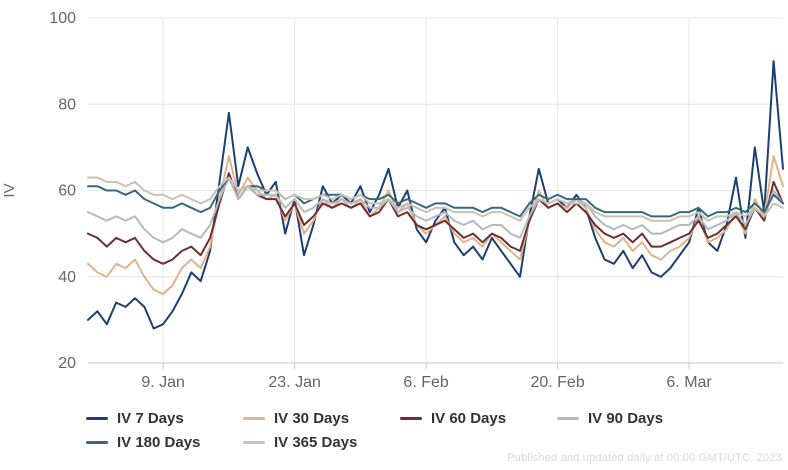 The image size is (788, 470). What do you see at coordinates (557, 382) in the screenshot?
I see `x-axis-tick-label: 20. Feb` at bounding box center [557, 382].